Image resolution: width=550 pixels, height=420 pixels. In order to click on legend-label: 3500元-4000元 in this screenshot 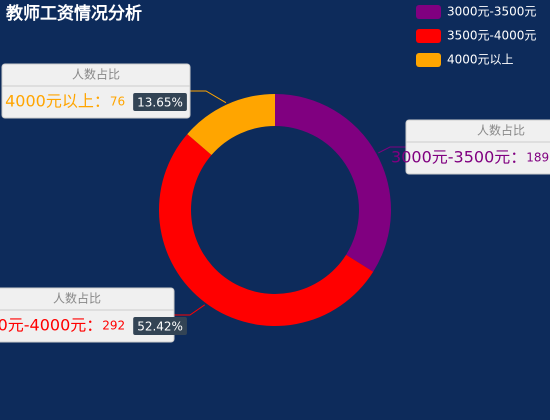, I will do `click(491, 36)`.